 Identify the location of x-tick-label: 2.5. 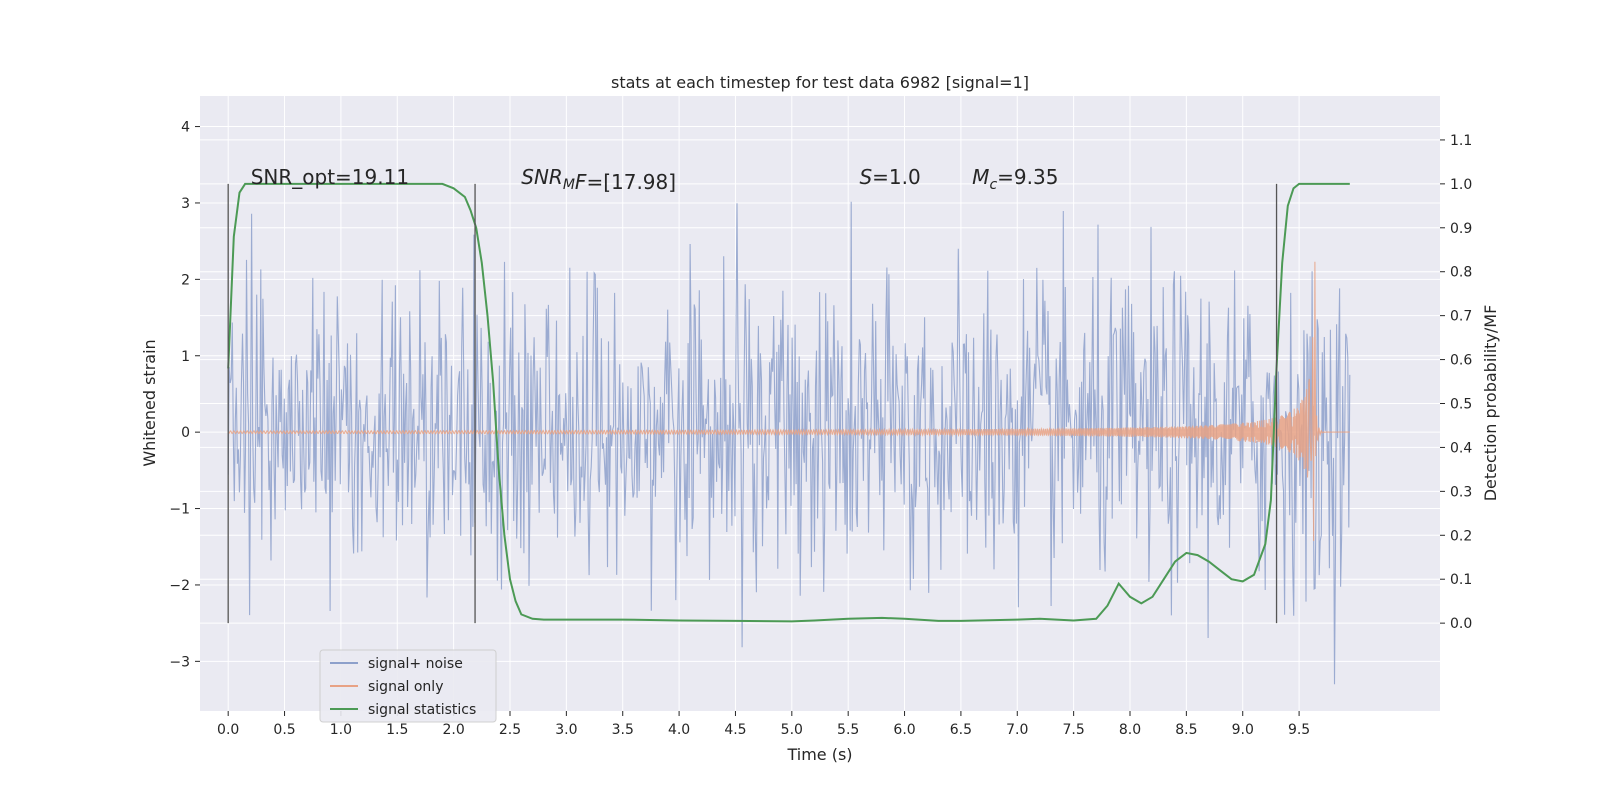
(510, 730).